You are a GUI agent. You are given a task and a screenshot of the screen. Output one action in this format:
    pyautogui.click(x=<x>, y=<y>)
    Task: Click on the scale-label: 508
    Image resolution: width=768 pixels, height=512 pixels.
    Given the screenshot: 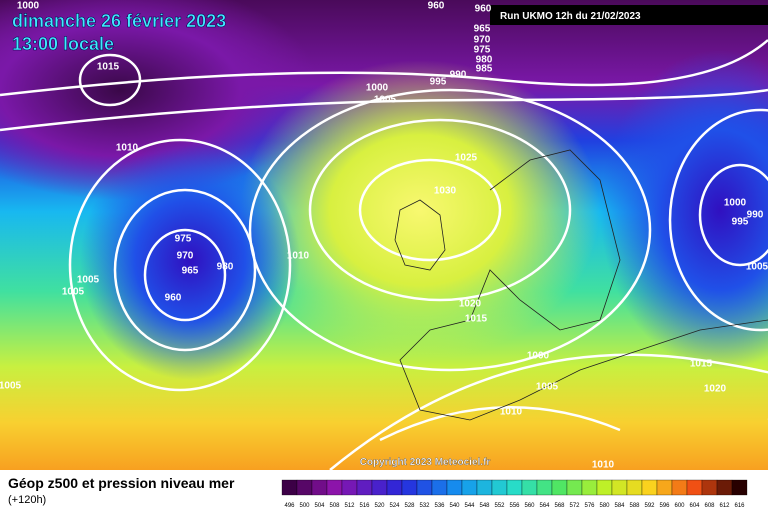 What is the action you would take?
    pyautogui.click(x=334, y=506)
    